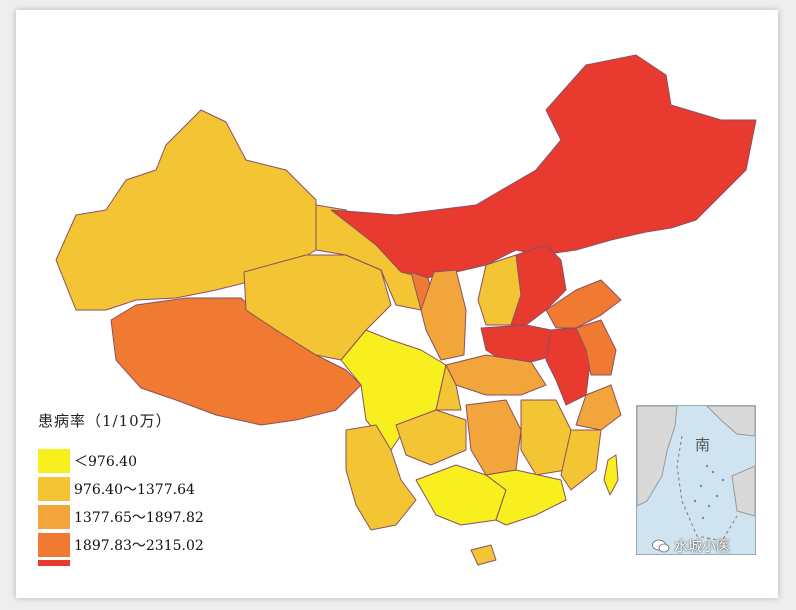 This screenshot has height=610, width=796. What do you see at coordinates (598, 407) in the screenshot?
I see `region-zhejiang` at bounding box center [598, 407].